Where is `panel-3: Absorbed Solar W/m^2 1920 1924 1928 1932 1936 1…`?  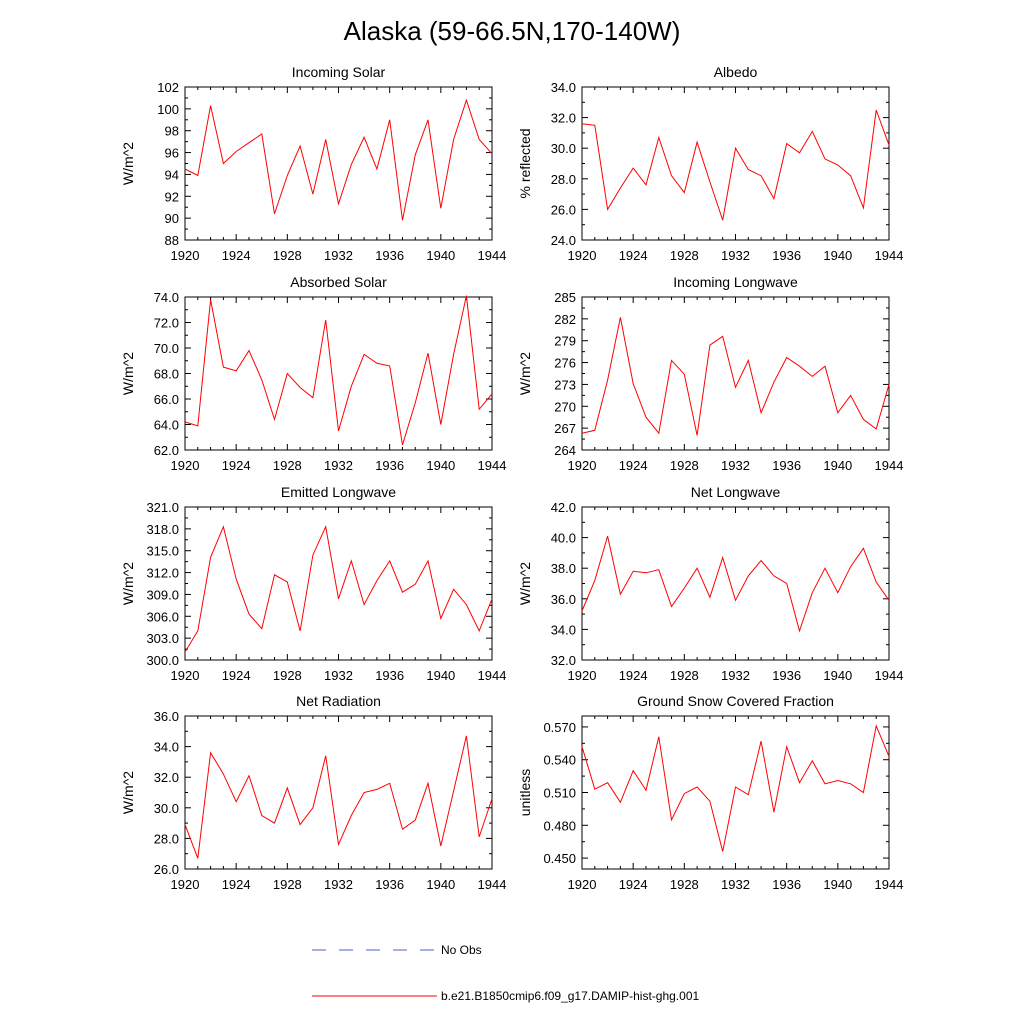 panel-3: Absorbed Solar W/m^2 1920 1924 1928 1932 1936 1… is located at coordinates (313, 373).